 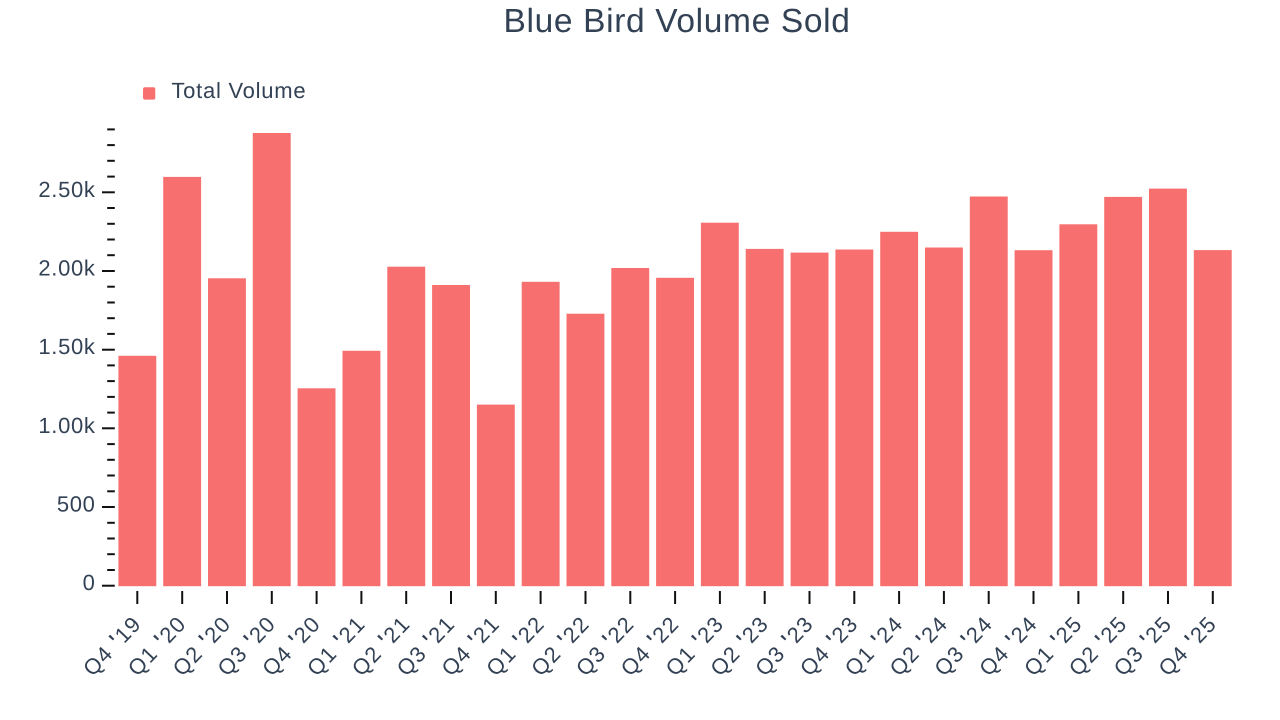 I want to click on svg-text: 2.00k, so click(x=66, y=268).